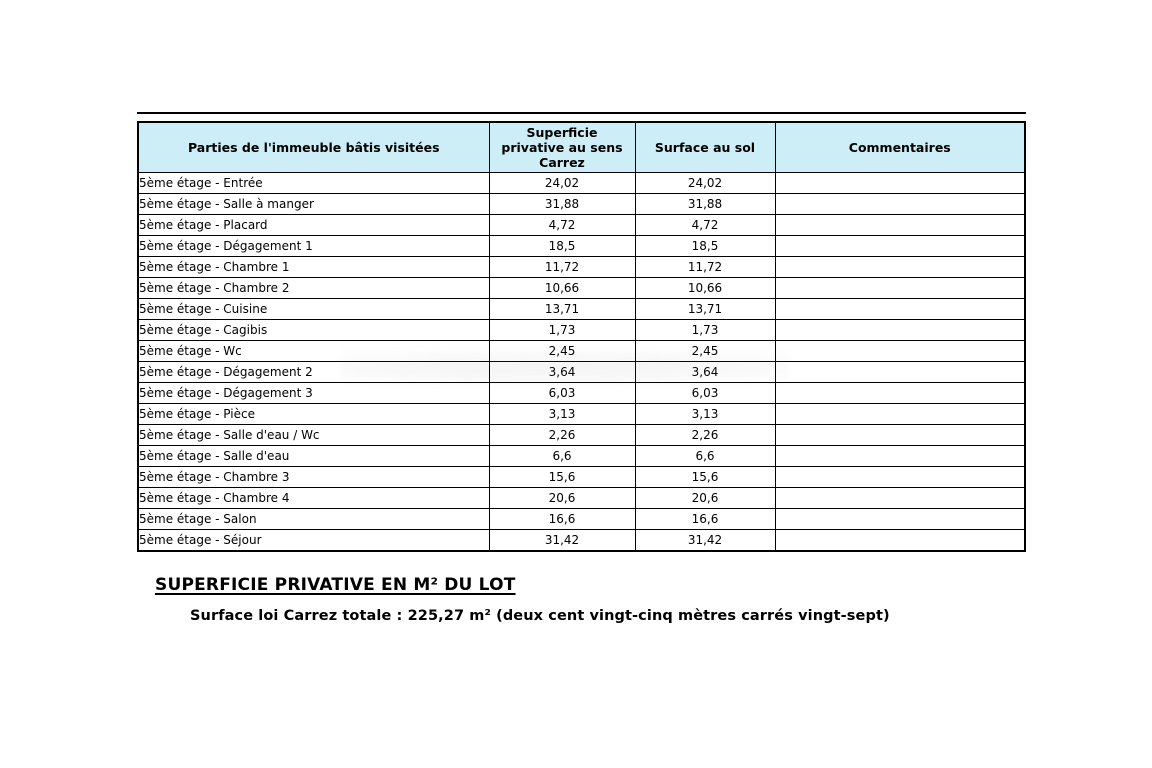  What do you see at coordinates (562, 183) in the screenshot?
I see `carrez-value: 24,02` at bounding box center [562, 183].